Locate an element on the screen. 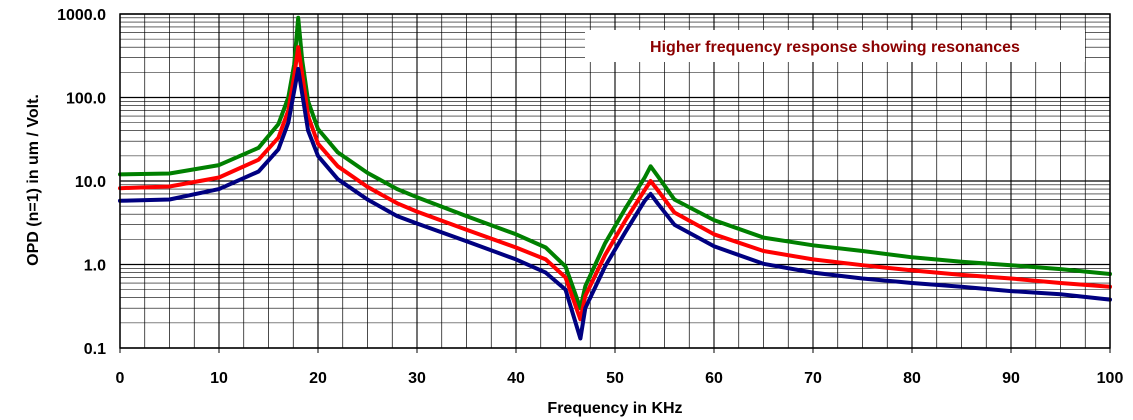 The height and width of the screenshot is (420, 1133). x-tick-label: 30 is located at coordinates (417, 378).